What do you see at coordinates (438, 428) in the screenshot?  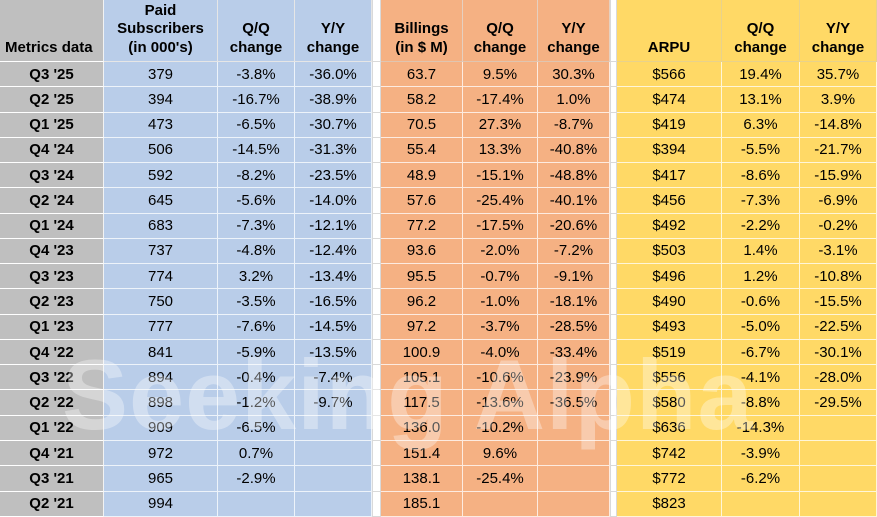 I see `table-row: Q1 '22 909 -6.5% 136.0 -10.2% $636 -14.3%` at bounding box center [438, 428].